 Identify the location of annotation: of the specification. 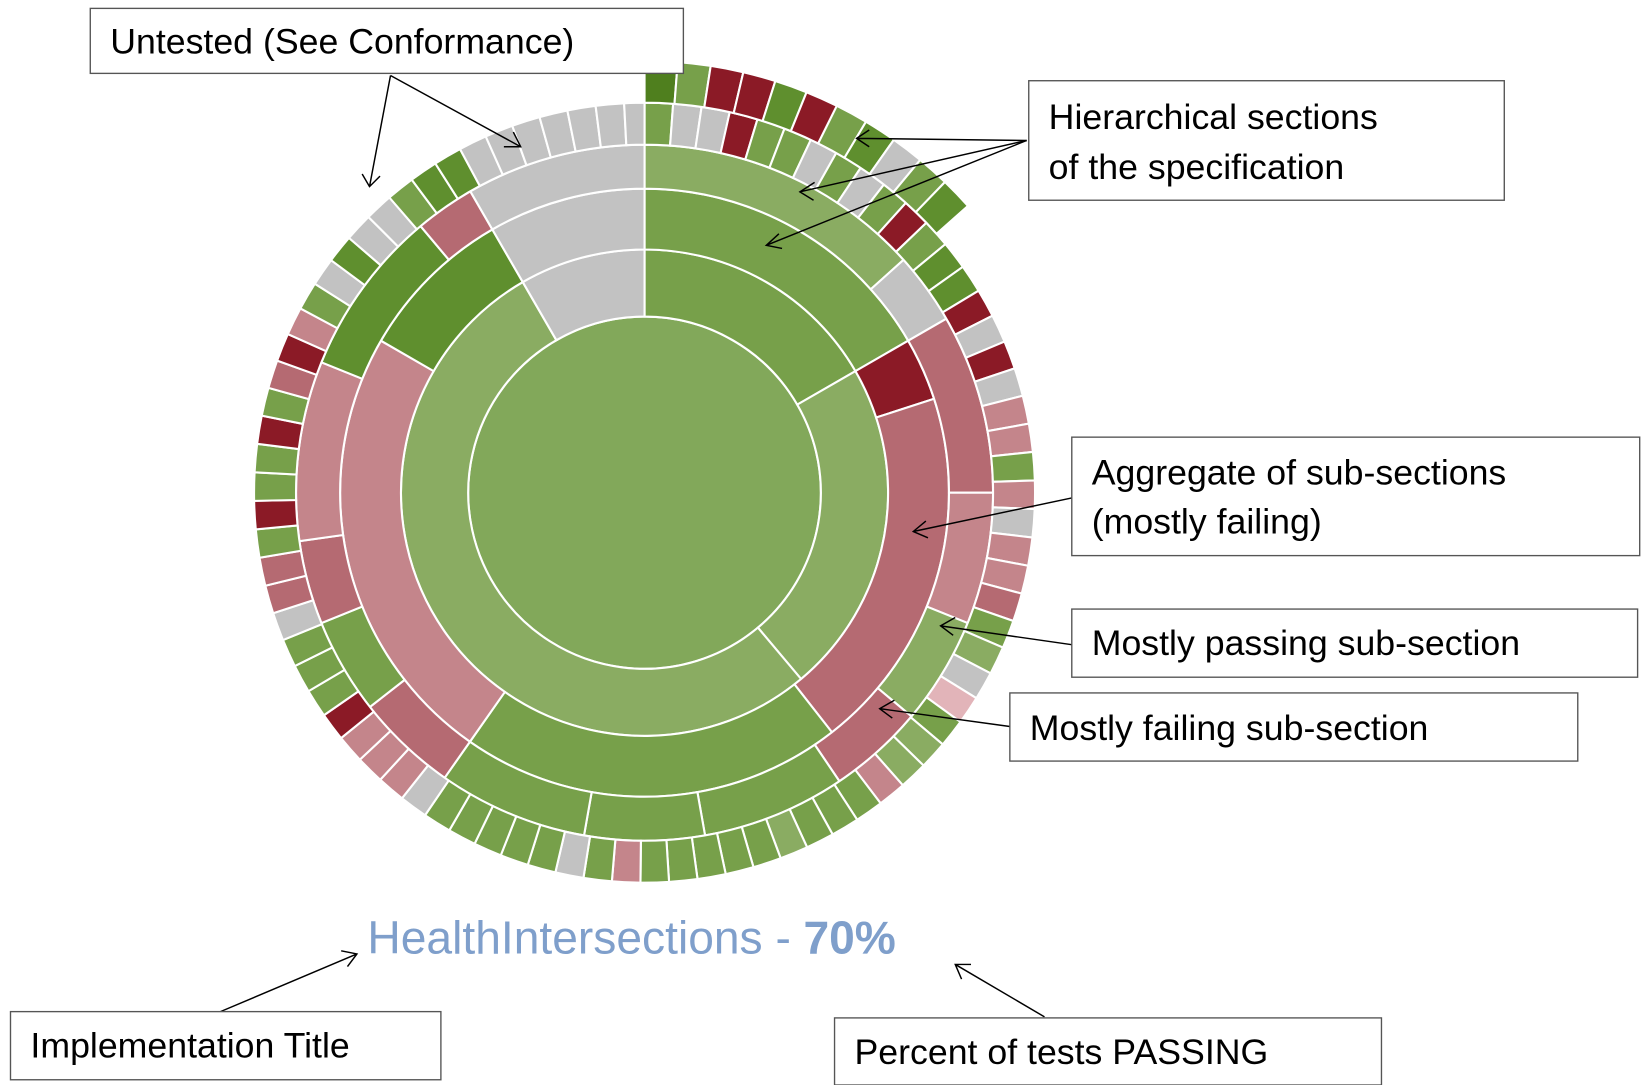
(1197, 167).